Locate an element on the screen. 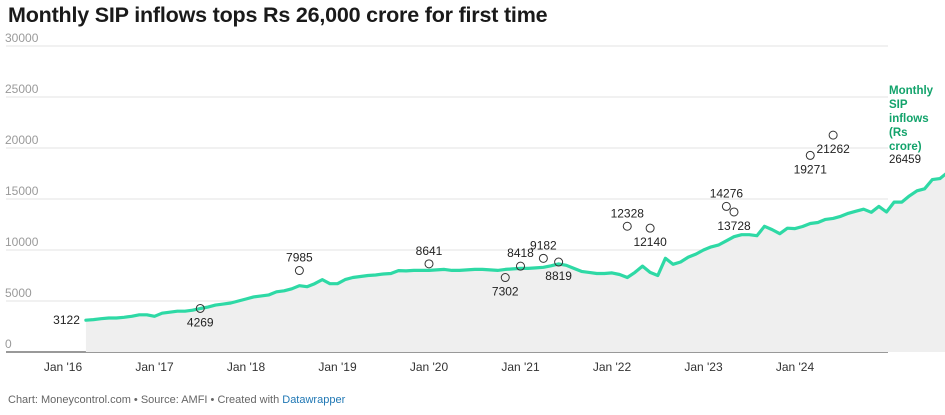  y-tick-10000: 10000 is located at coordinates (22, 242).